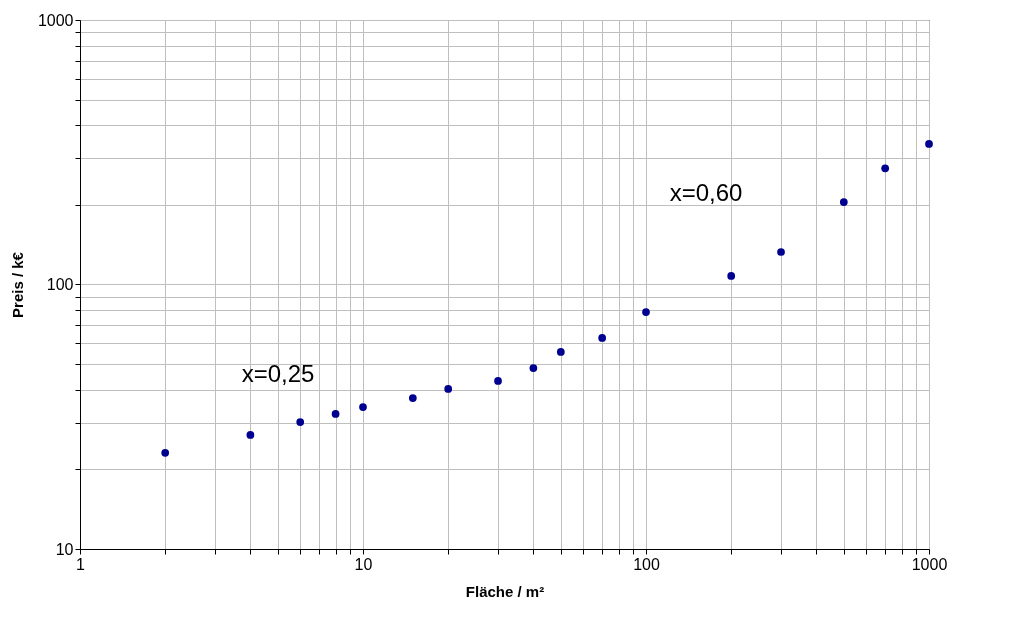  What do you see at coordinates (60, 284) in the screenshot?
I see `y-tick-label: 100` at bounding box center [60, 284].